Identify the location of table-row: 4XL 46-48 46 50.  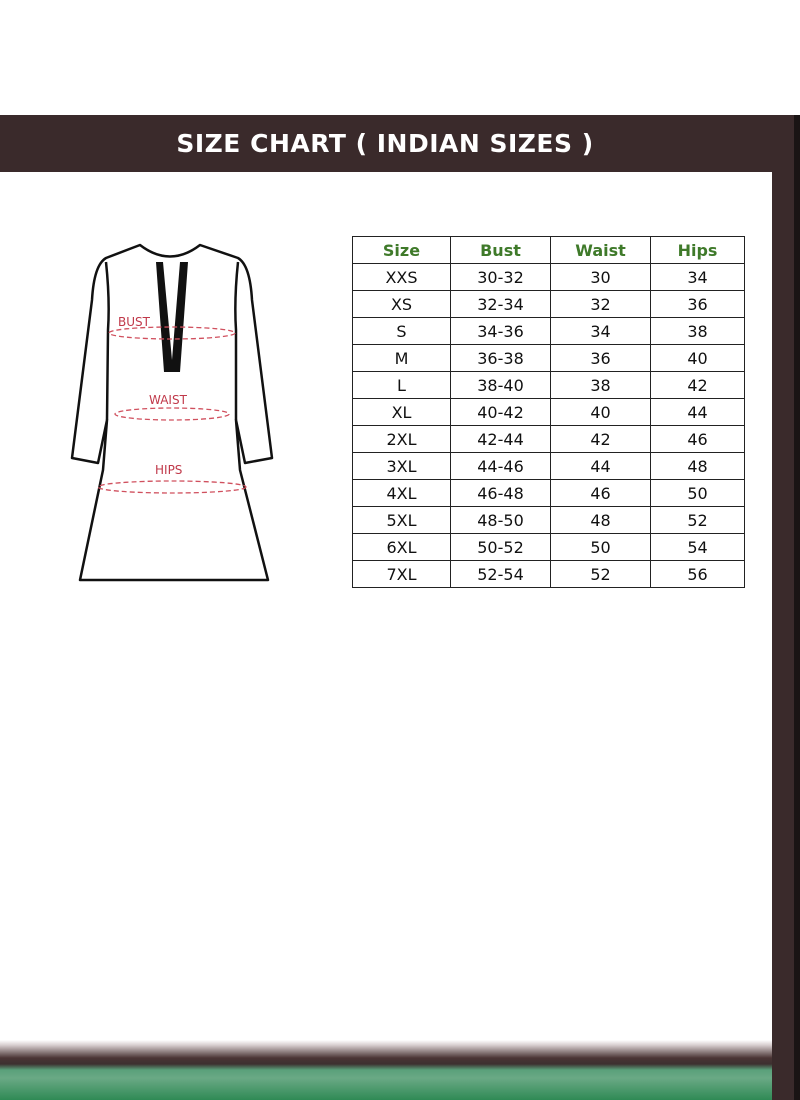
(548, 493).